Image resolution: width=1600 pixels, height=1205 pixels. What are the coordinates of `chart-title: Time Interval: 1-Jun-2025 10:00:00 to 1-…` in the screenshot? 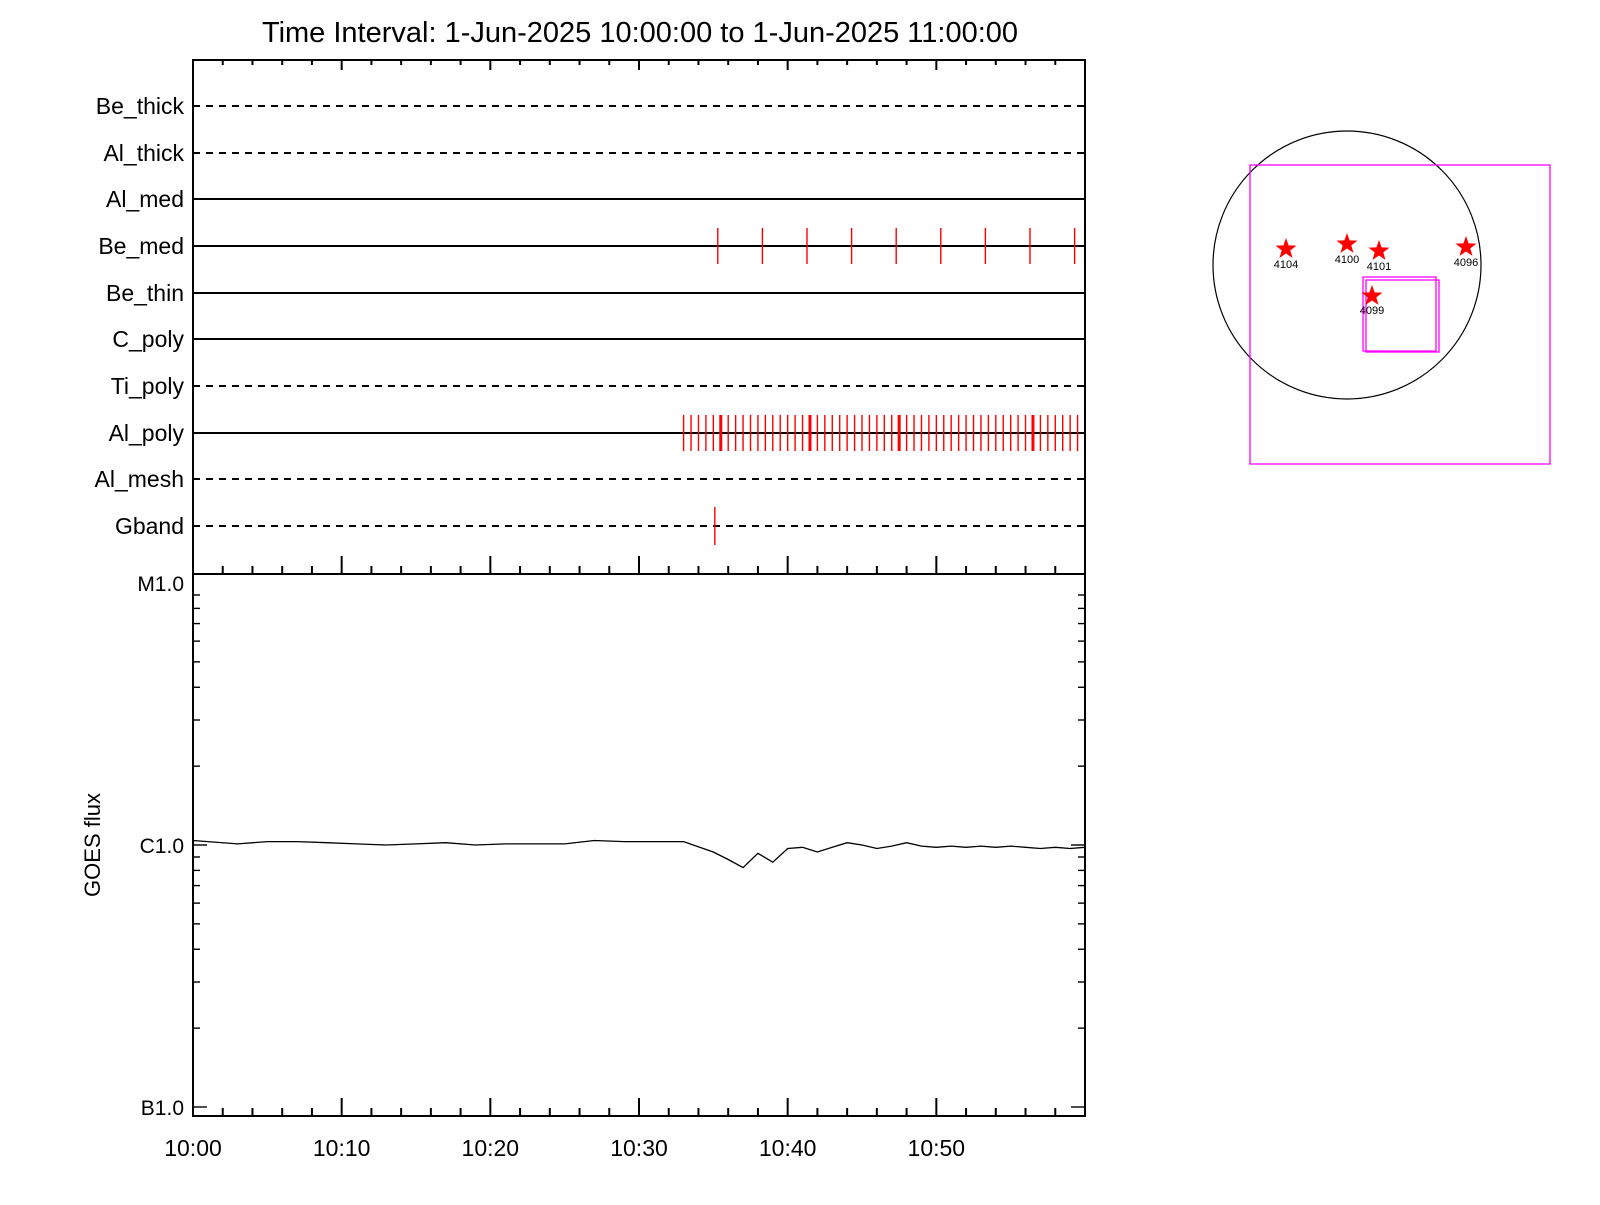 It's located at (640, 33).